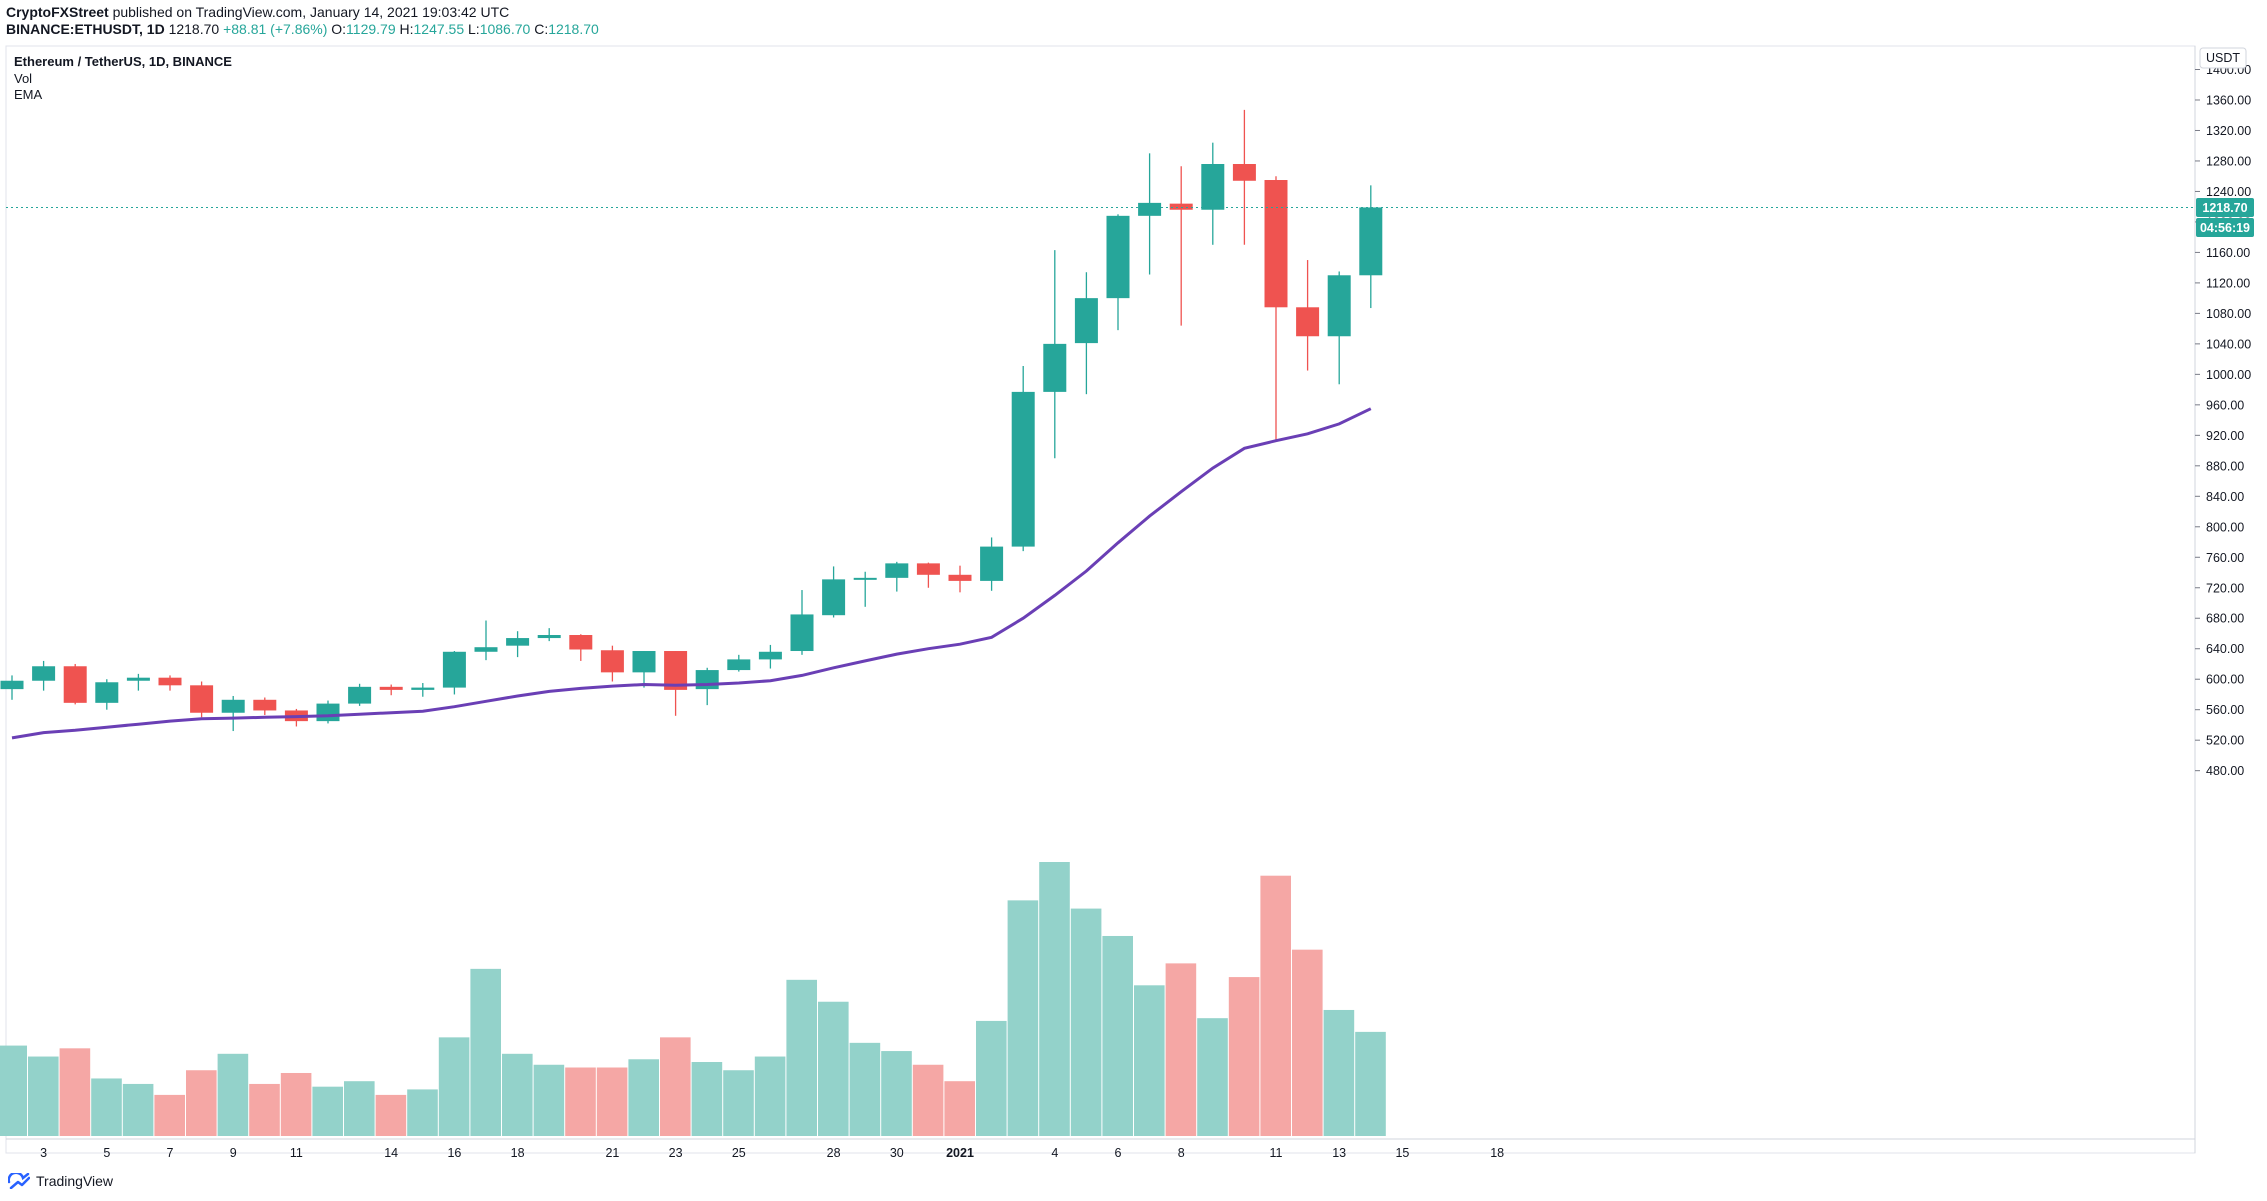  I want to click on tradingview-logo: TradingView, so click(60, 1181).